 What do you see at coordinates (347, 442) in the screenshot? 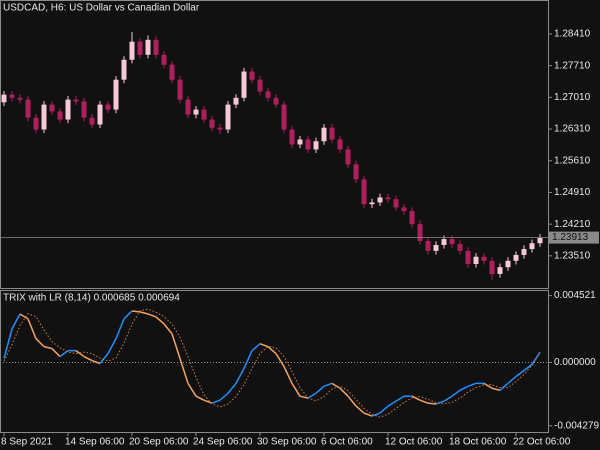
I see `x-tick-label: 6 Oct 06:00` at bounding box center [347, 442].